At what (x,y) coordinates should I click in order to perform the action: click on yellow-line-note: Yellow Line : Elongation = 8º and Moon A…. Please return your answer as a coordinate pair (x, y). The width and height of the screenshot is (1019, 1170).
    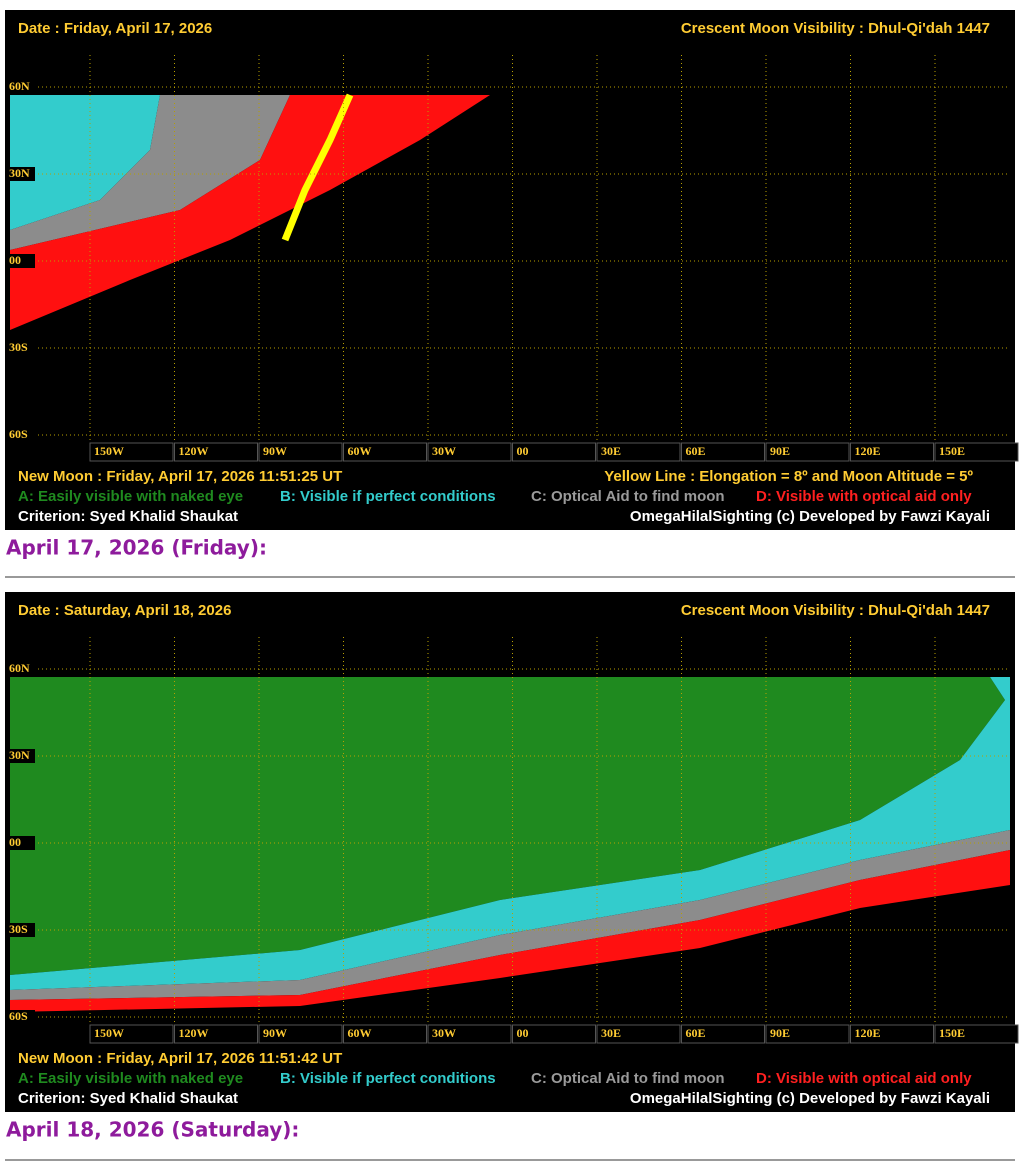
    Looking at the image, I should click on (788, 476).